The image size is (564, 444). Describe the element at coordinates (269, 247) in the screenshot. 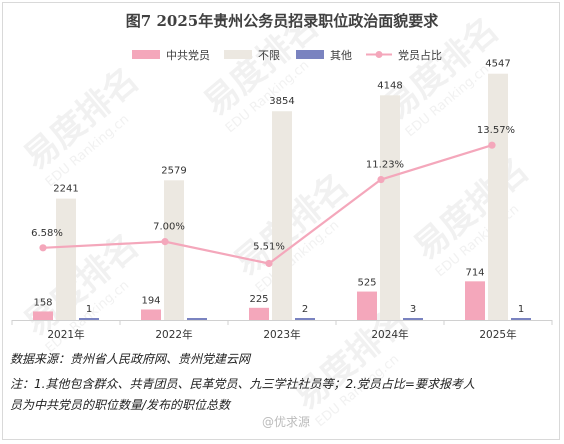

I see `line-point-label: 5.51%` at that location.